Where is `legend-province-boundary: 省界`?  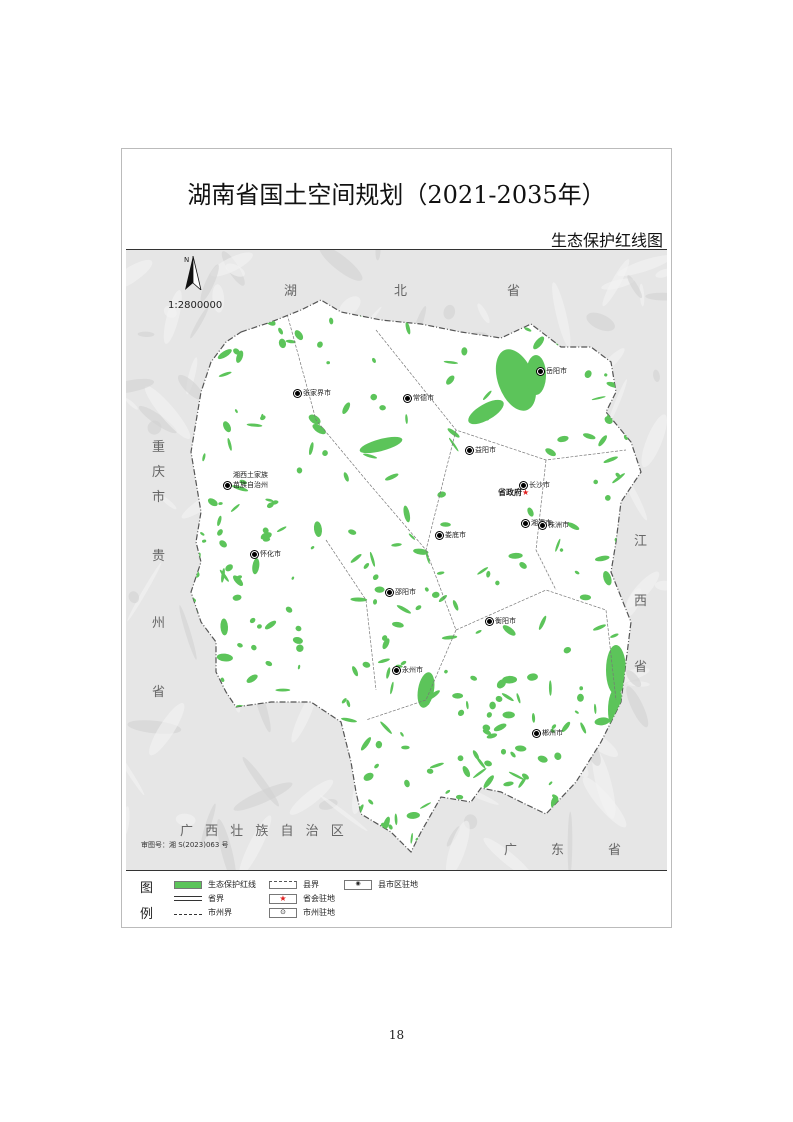 legend-province-boundary: 省界 is located at coordinates (199, 898).